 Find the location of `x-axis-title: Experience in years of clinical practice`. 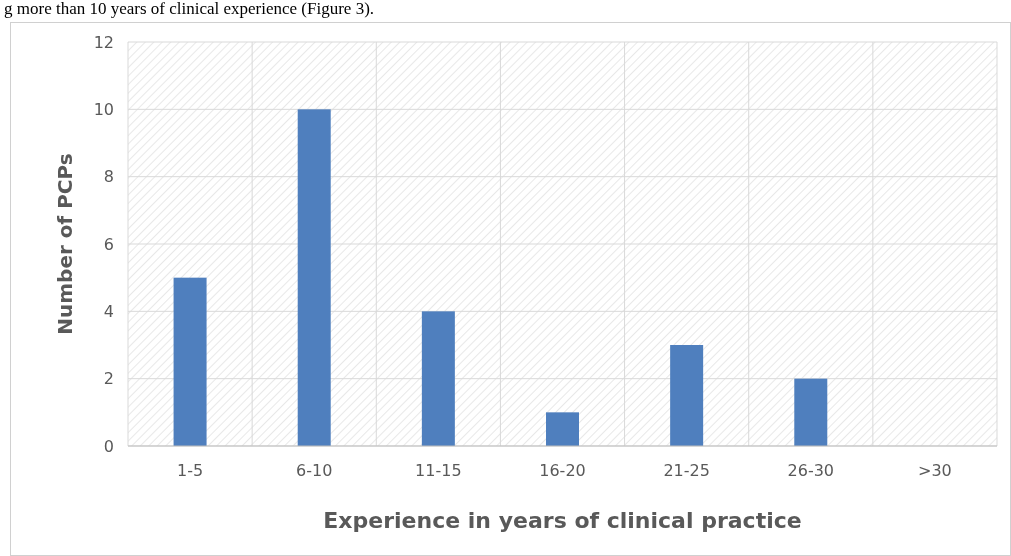

x-axis-title: Experience in years of clinical practice is located at coordinates (562, 520).